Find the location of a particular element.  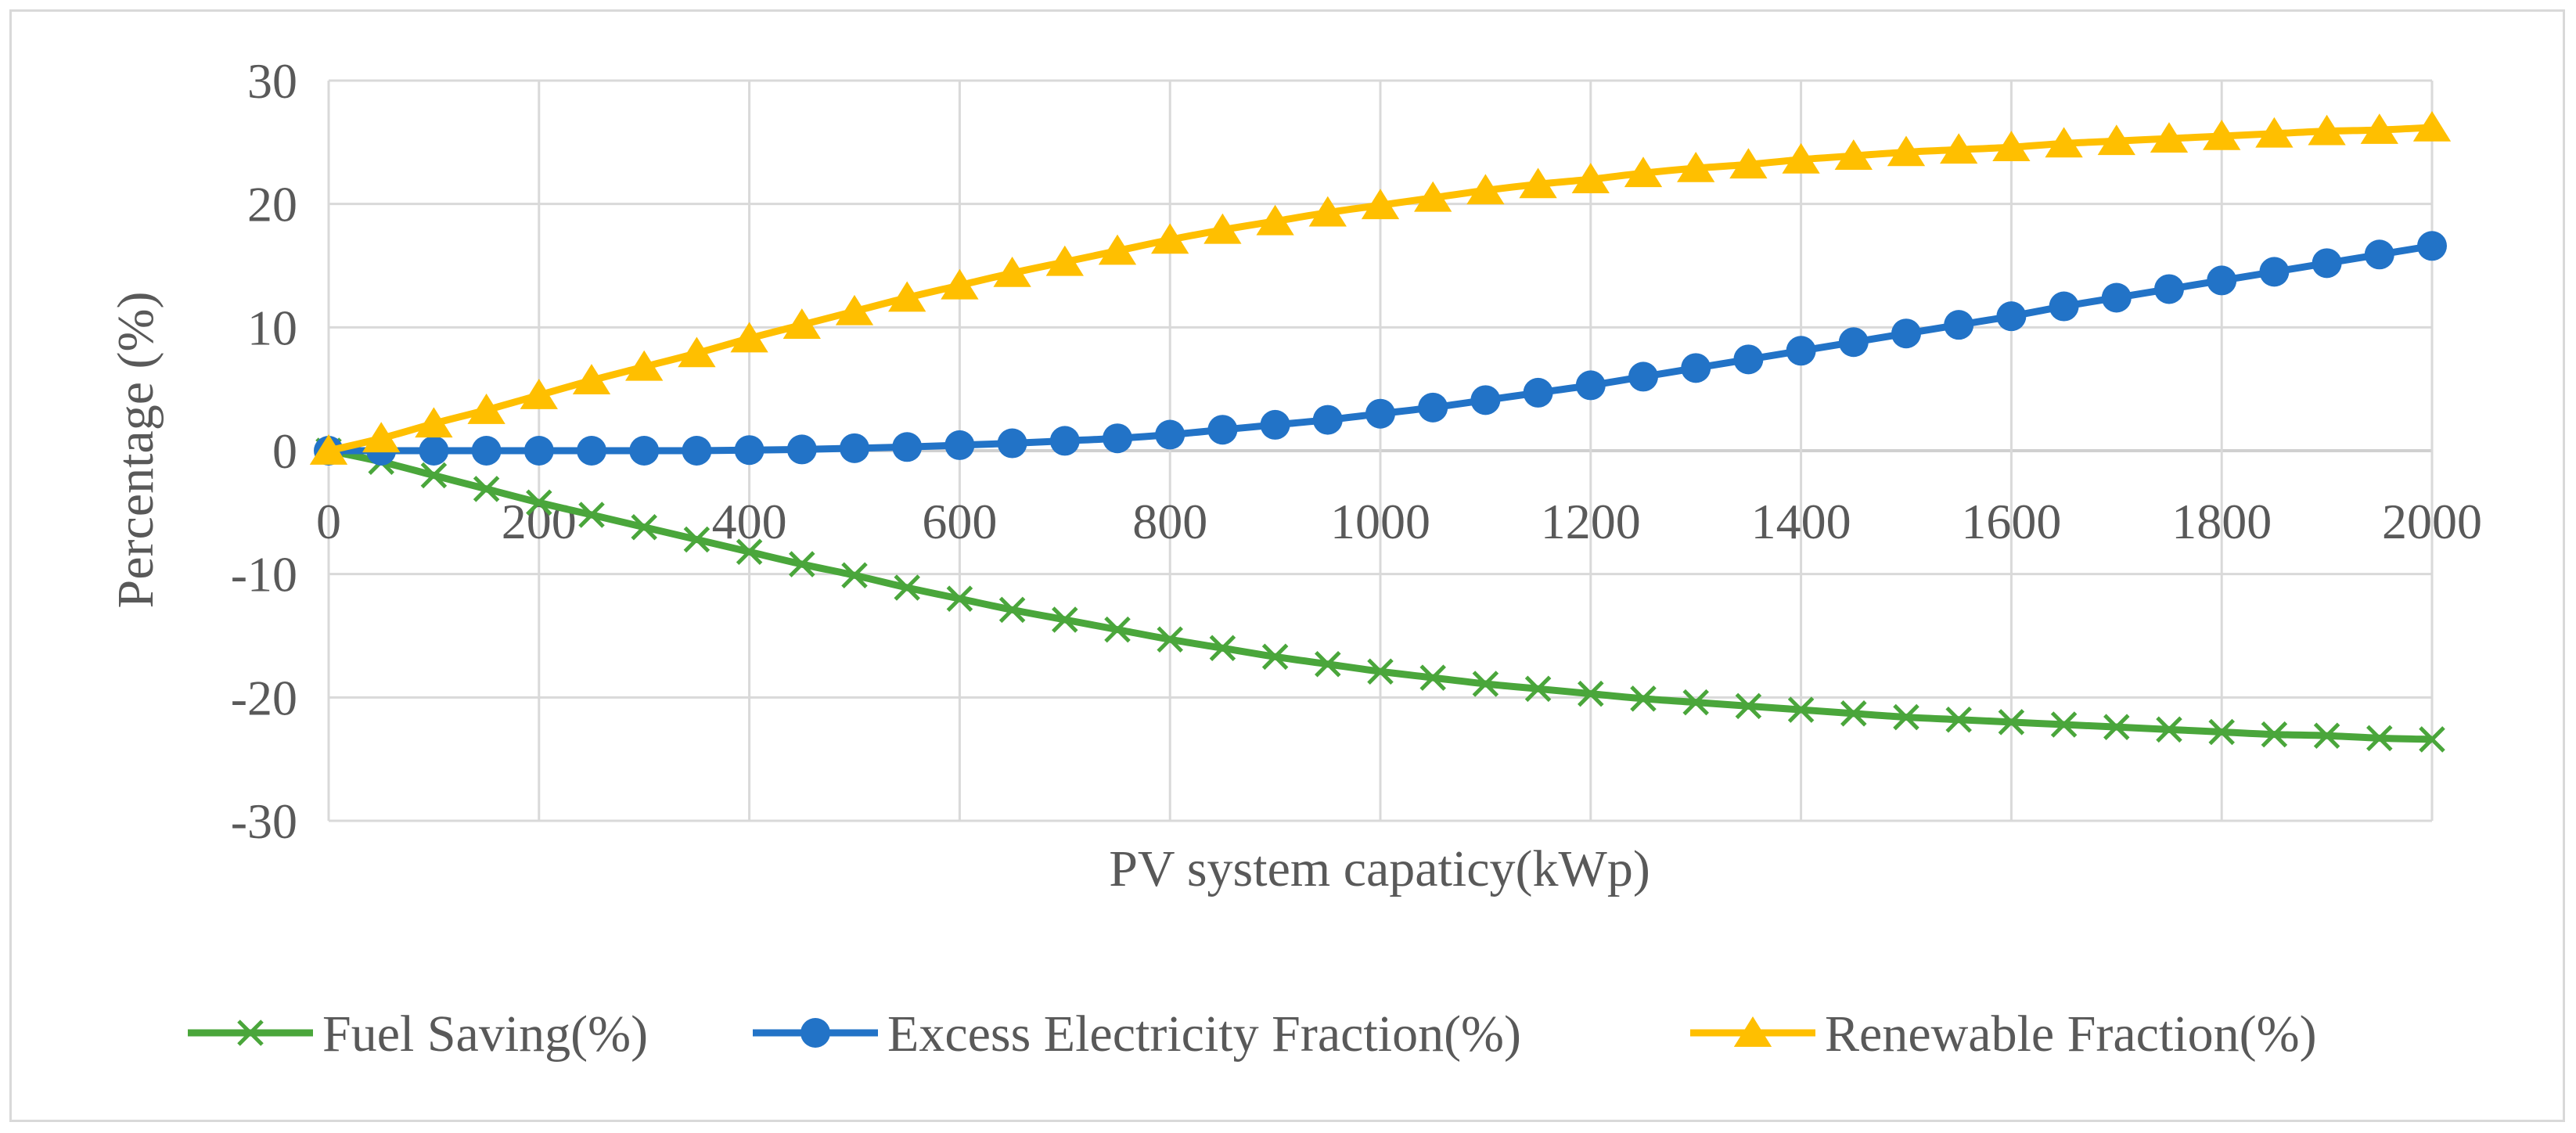

y-tick-label: 30 is located at coordinates (272, 81).